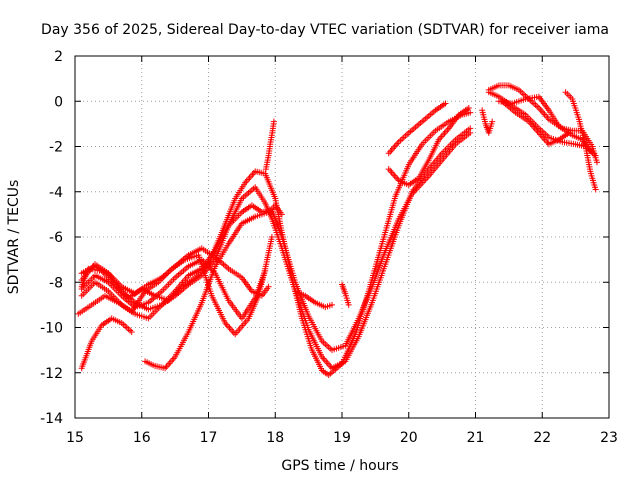  I want to click on x-tick-label: 22, so click(542, 438).